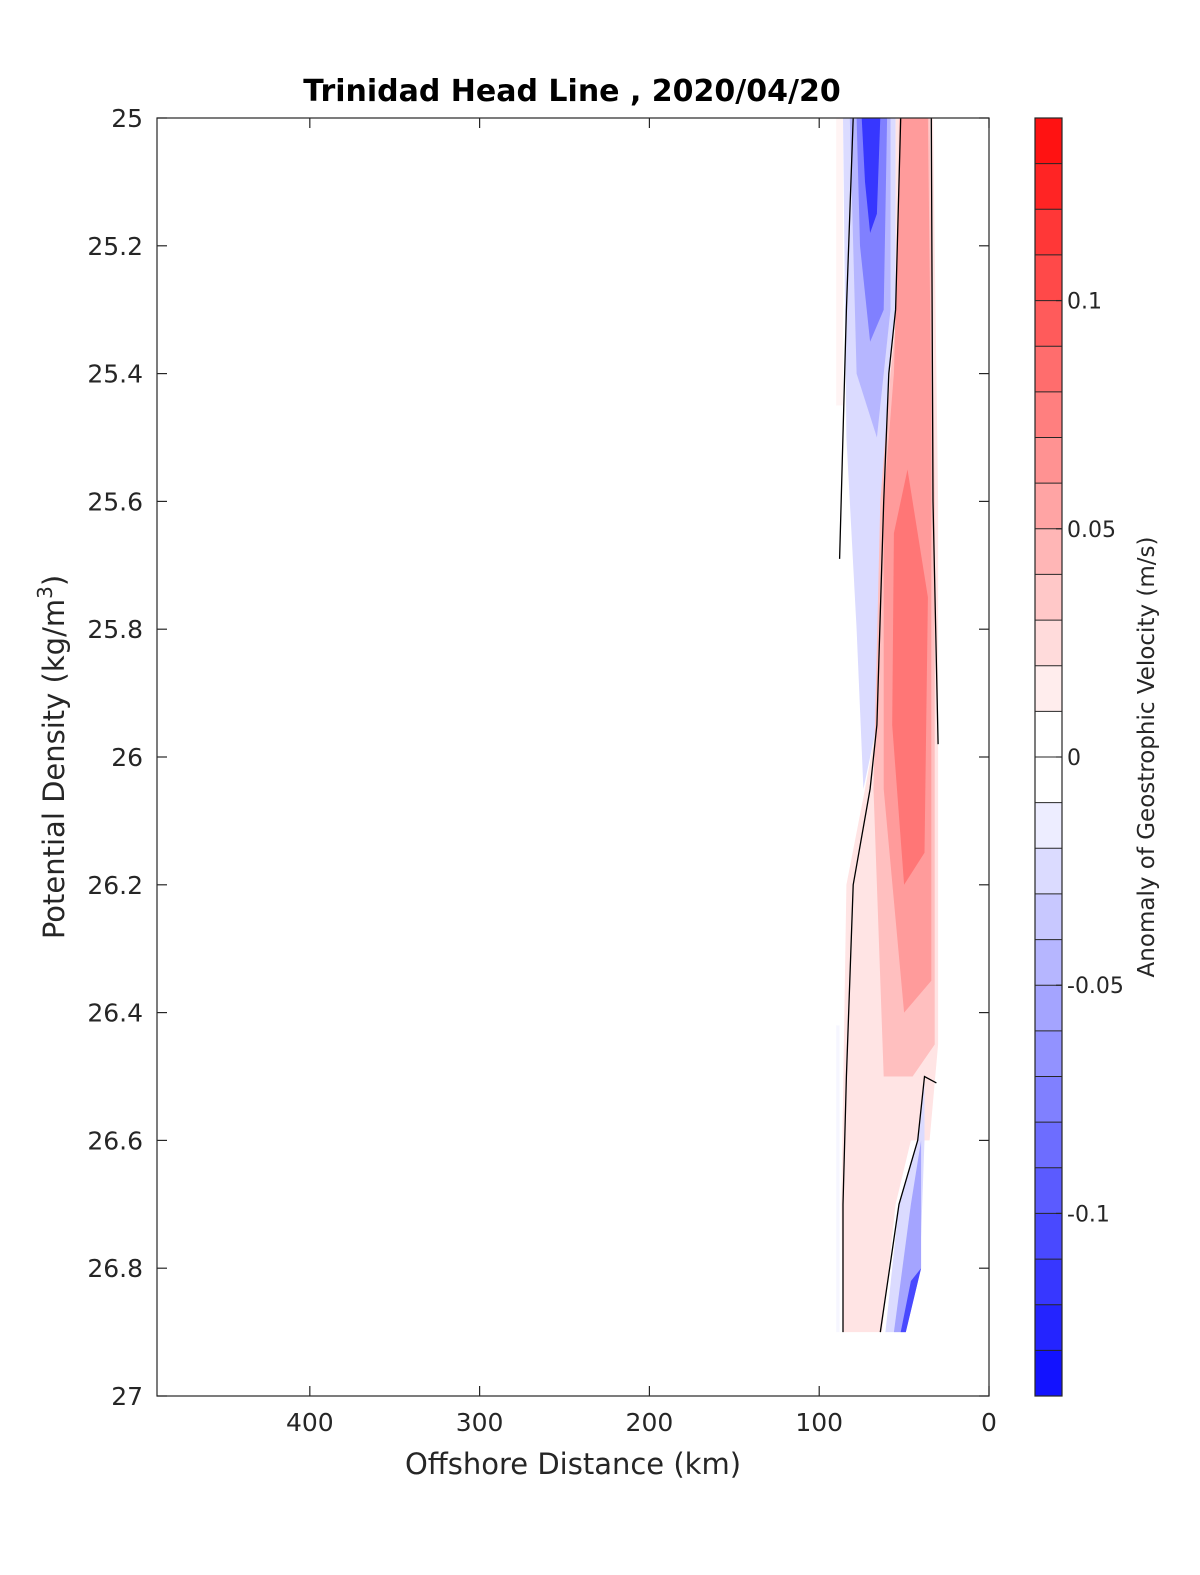 Image resolution: width=1200 pixels, height=1575 pixels. I want to click on y-tick-label: 26, so click(127, 757).